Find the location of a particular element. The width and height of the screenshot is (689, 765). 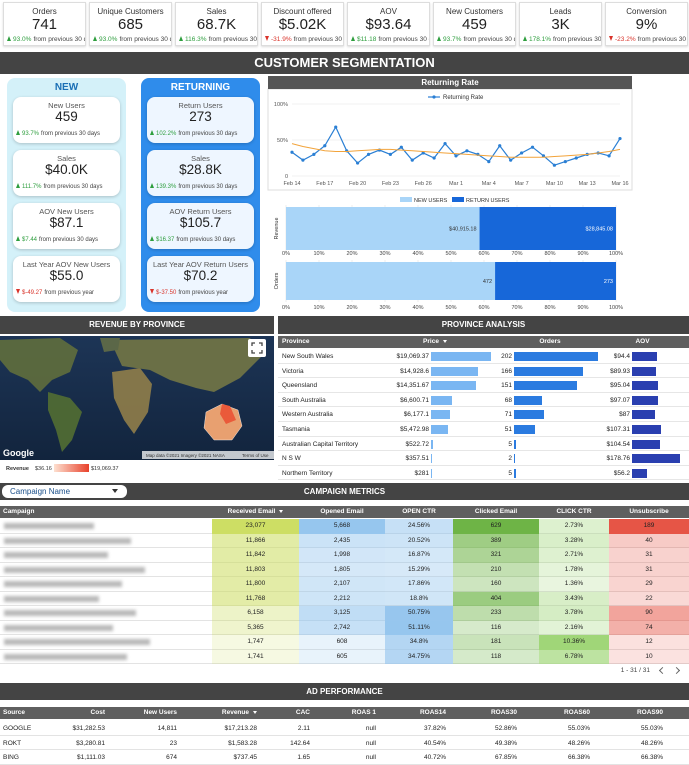

metric-cell: 6,158 is located at coordinates (255, 613).